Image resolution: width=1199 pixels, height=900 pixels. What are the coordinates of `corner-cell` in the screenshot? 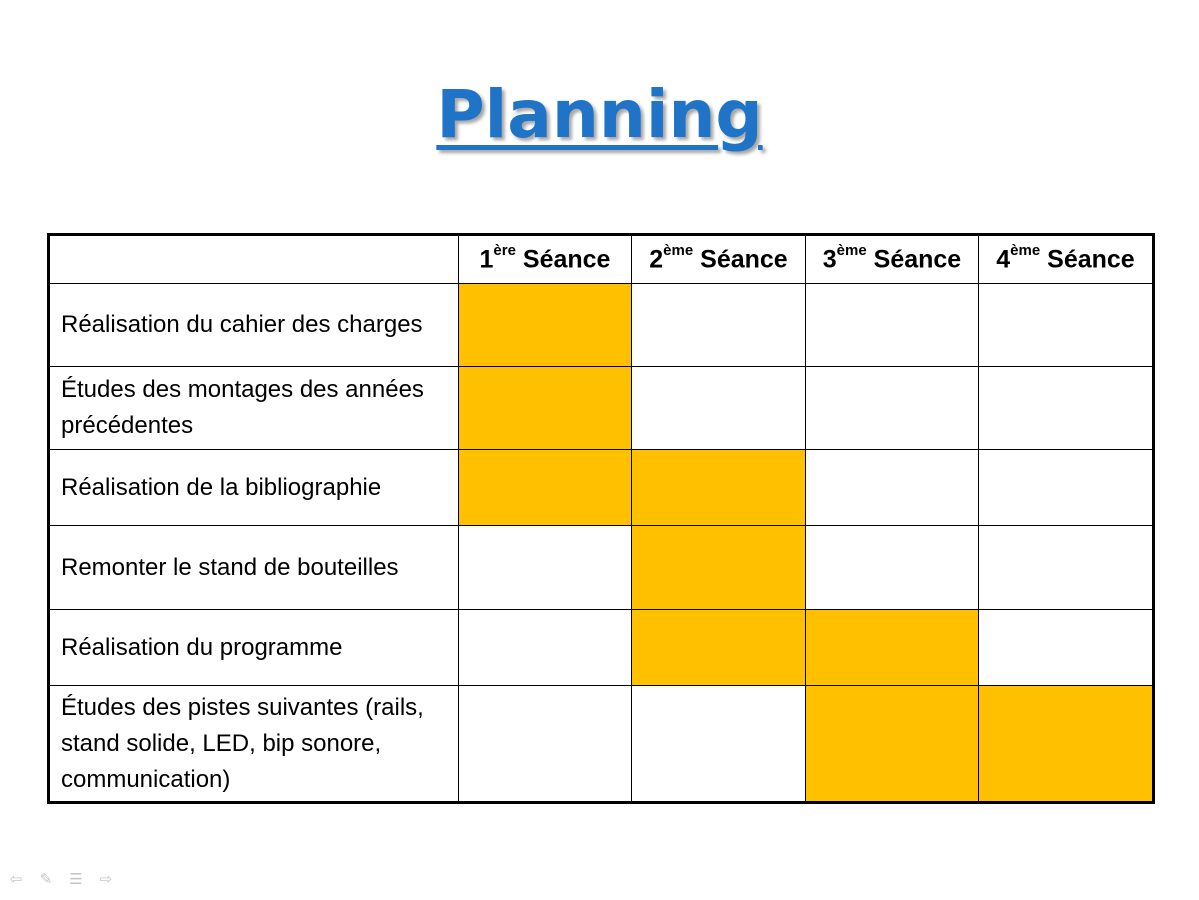 It's located at (253, 259).